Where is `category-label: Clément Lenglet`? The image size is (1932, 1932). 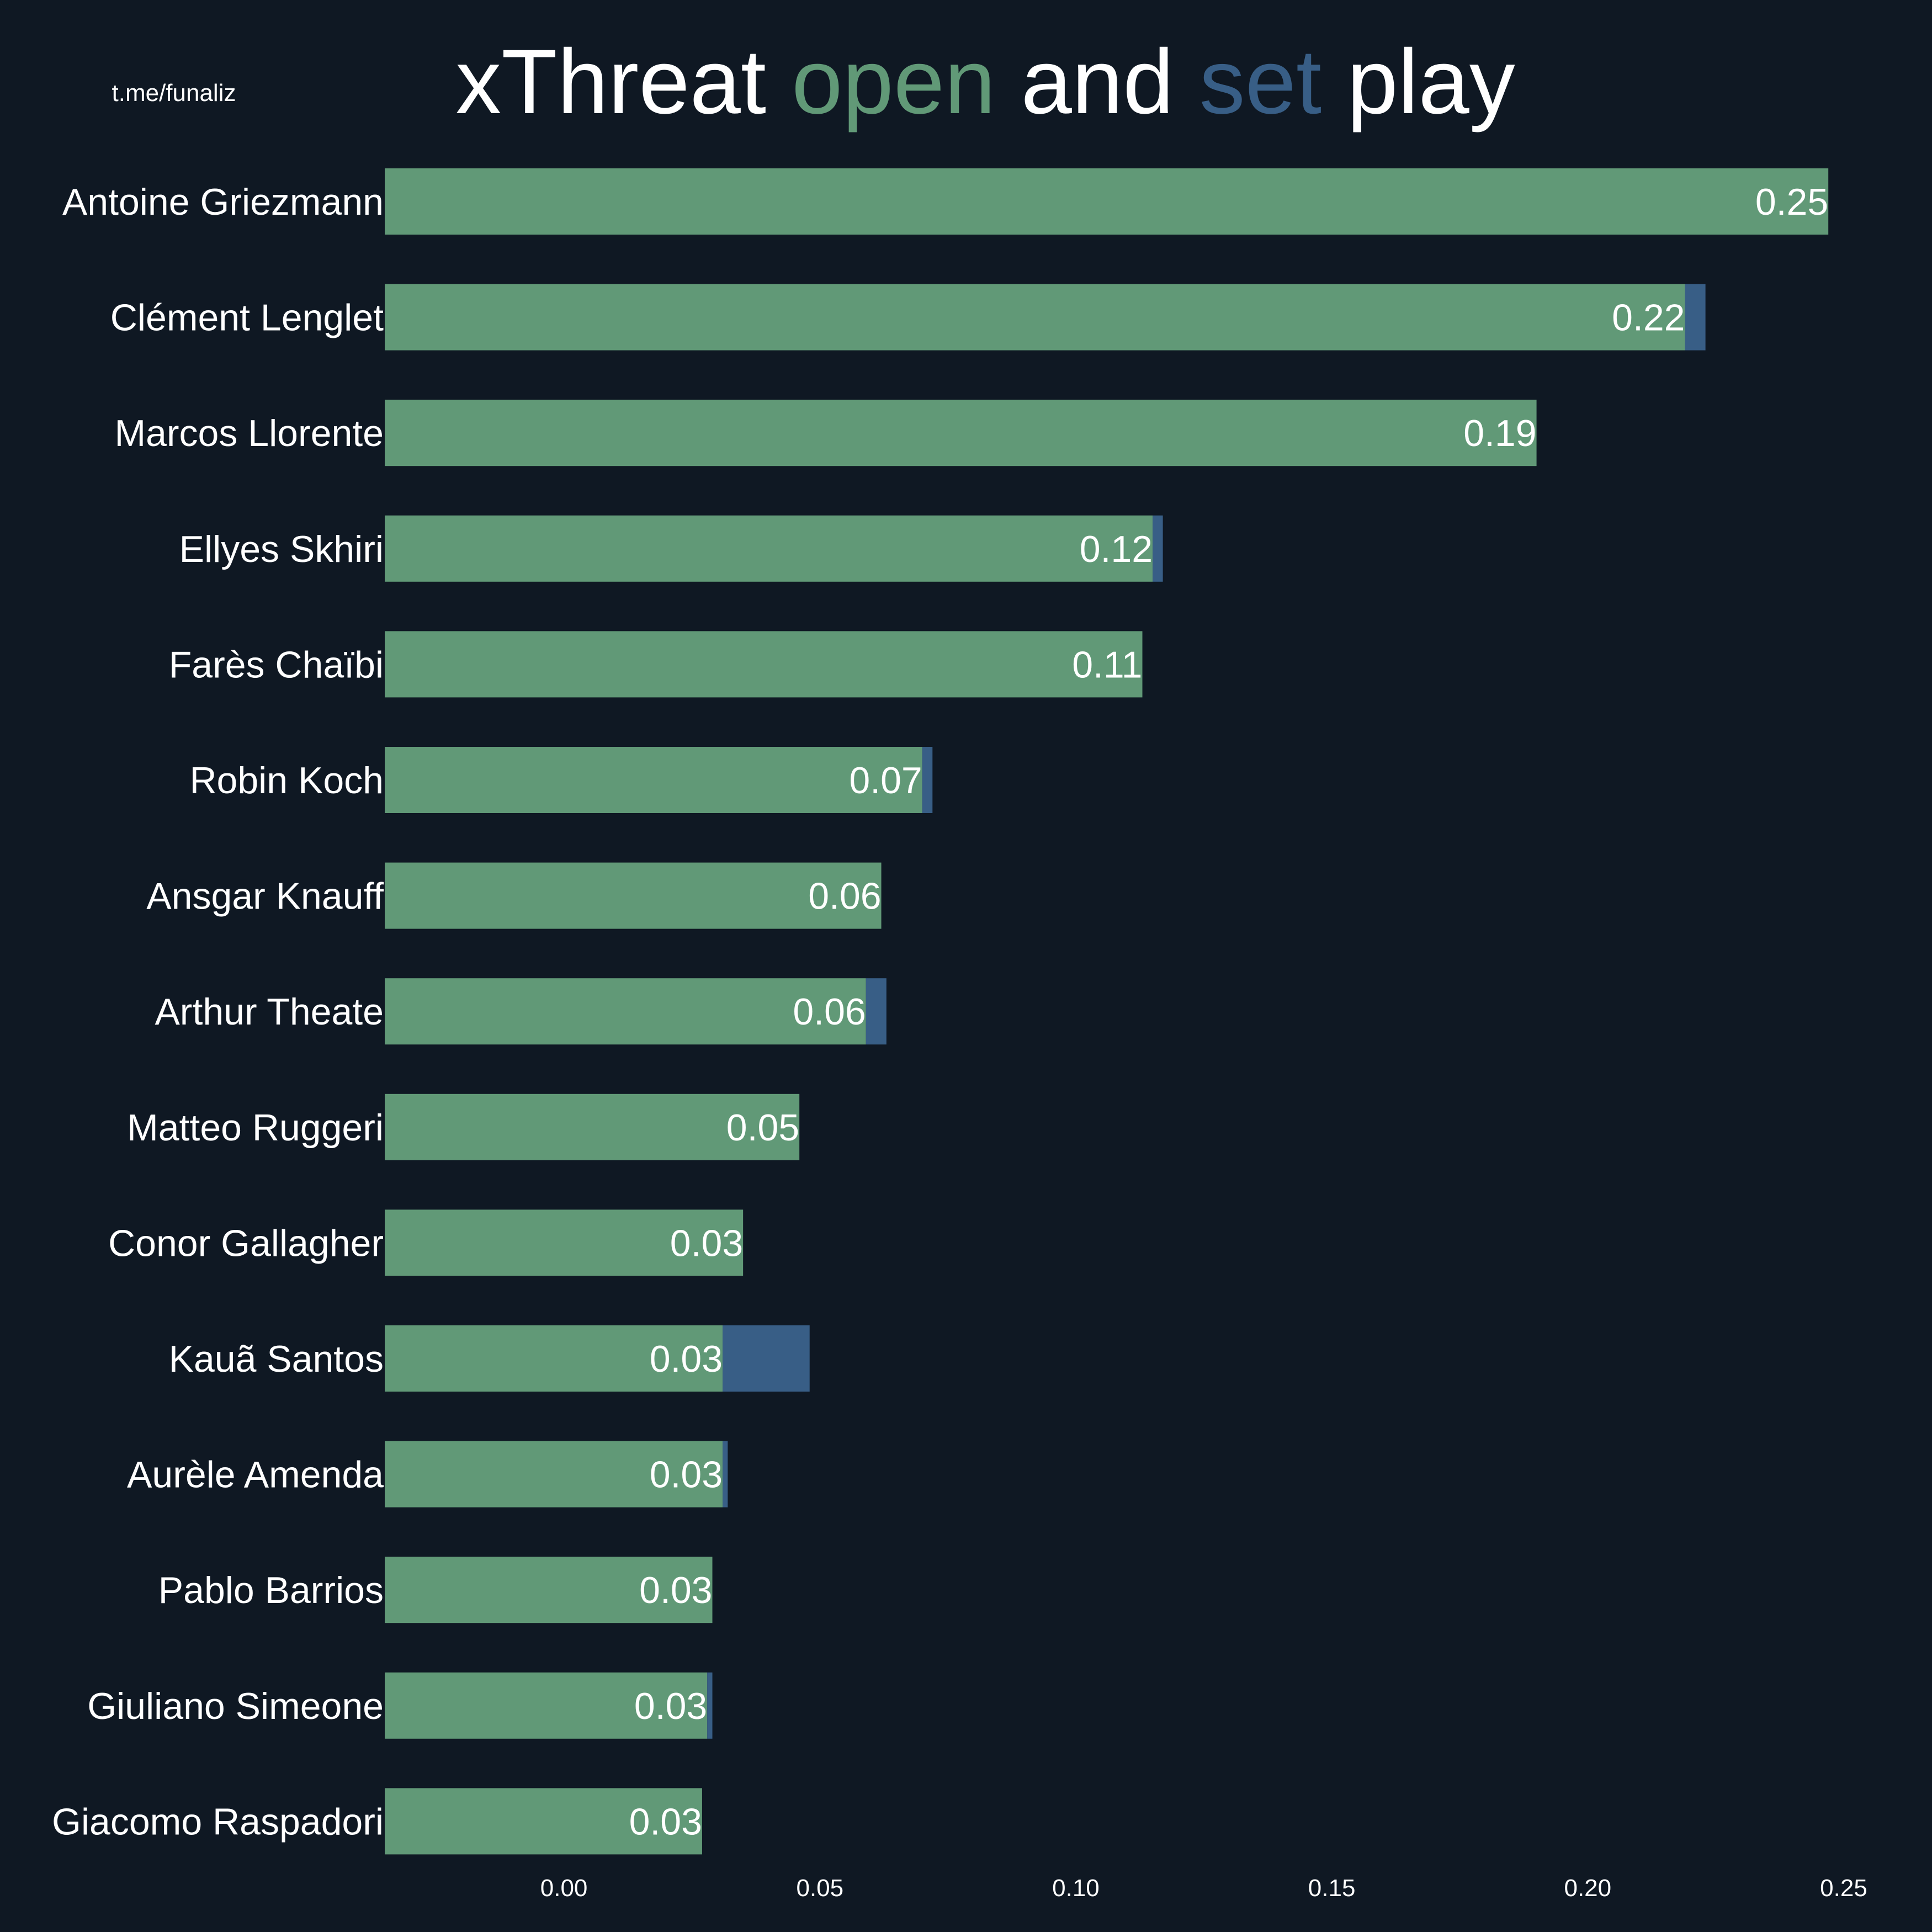 category-label: Clément Lenglet is located at coordinates (247, 318).